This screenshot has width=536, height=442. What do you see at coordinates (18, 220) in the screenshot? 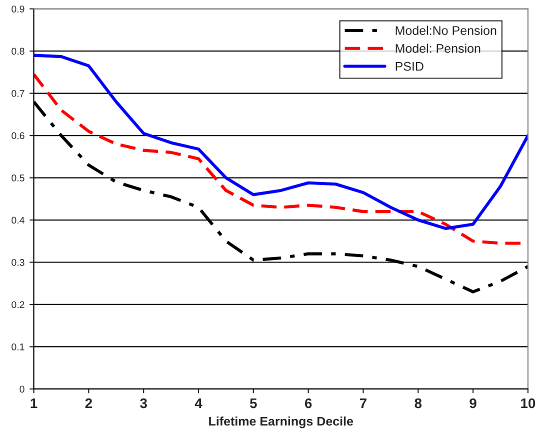
I see `y-tick-label: 0.4` at bounding box center [18, 220].